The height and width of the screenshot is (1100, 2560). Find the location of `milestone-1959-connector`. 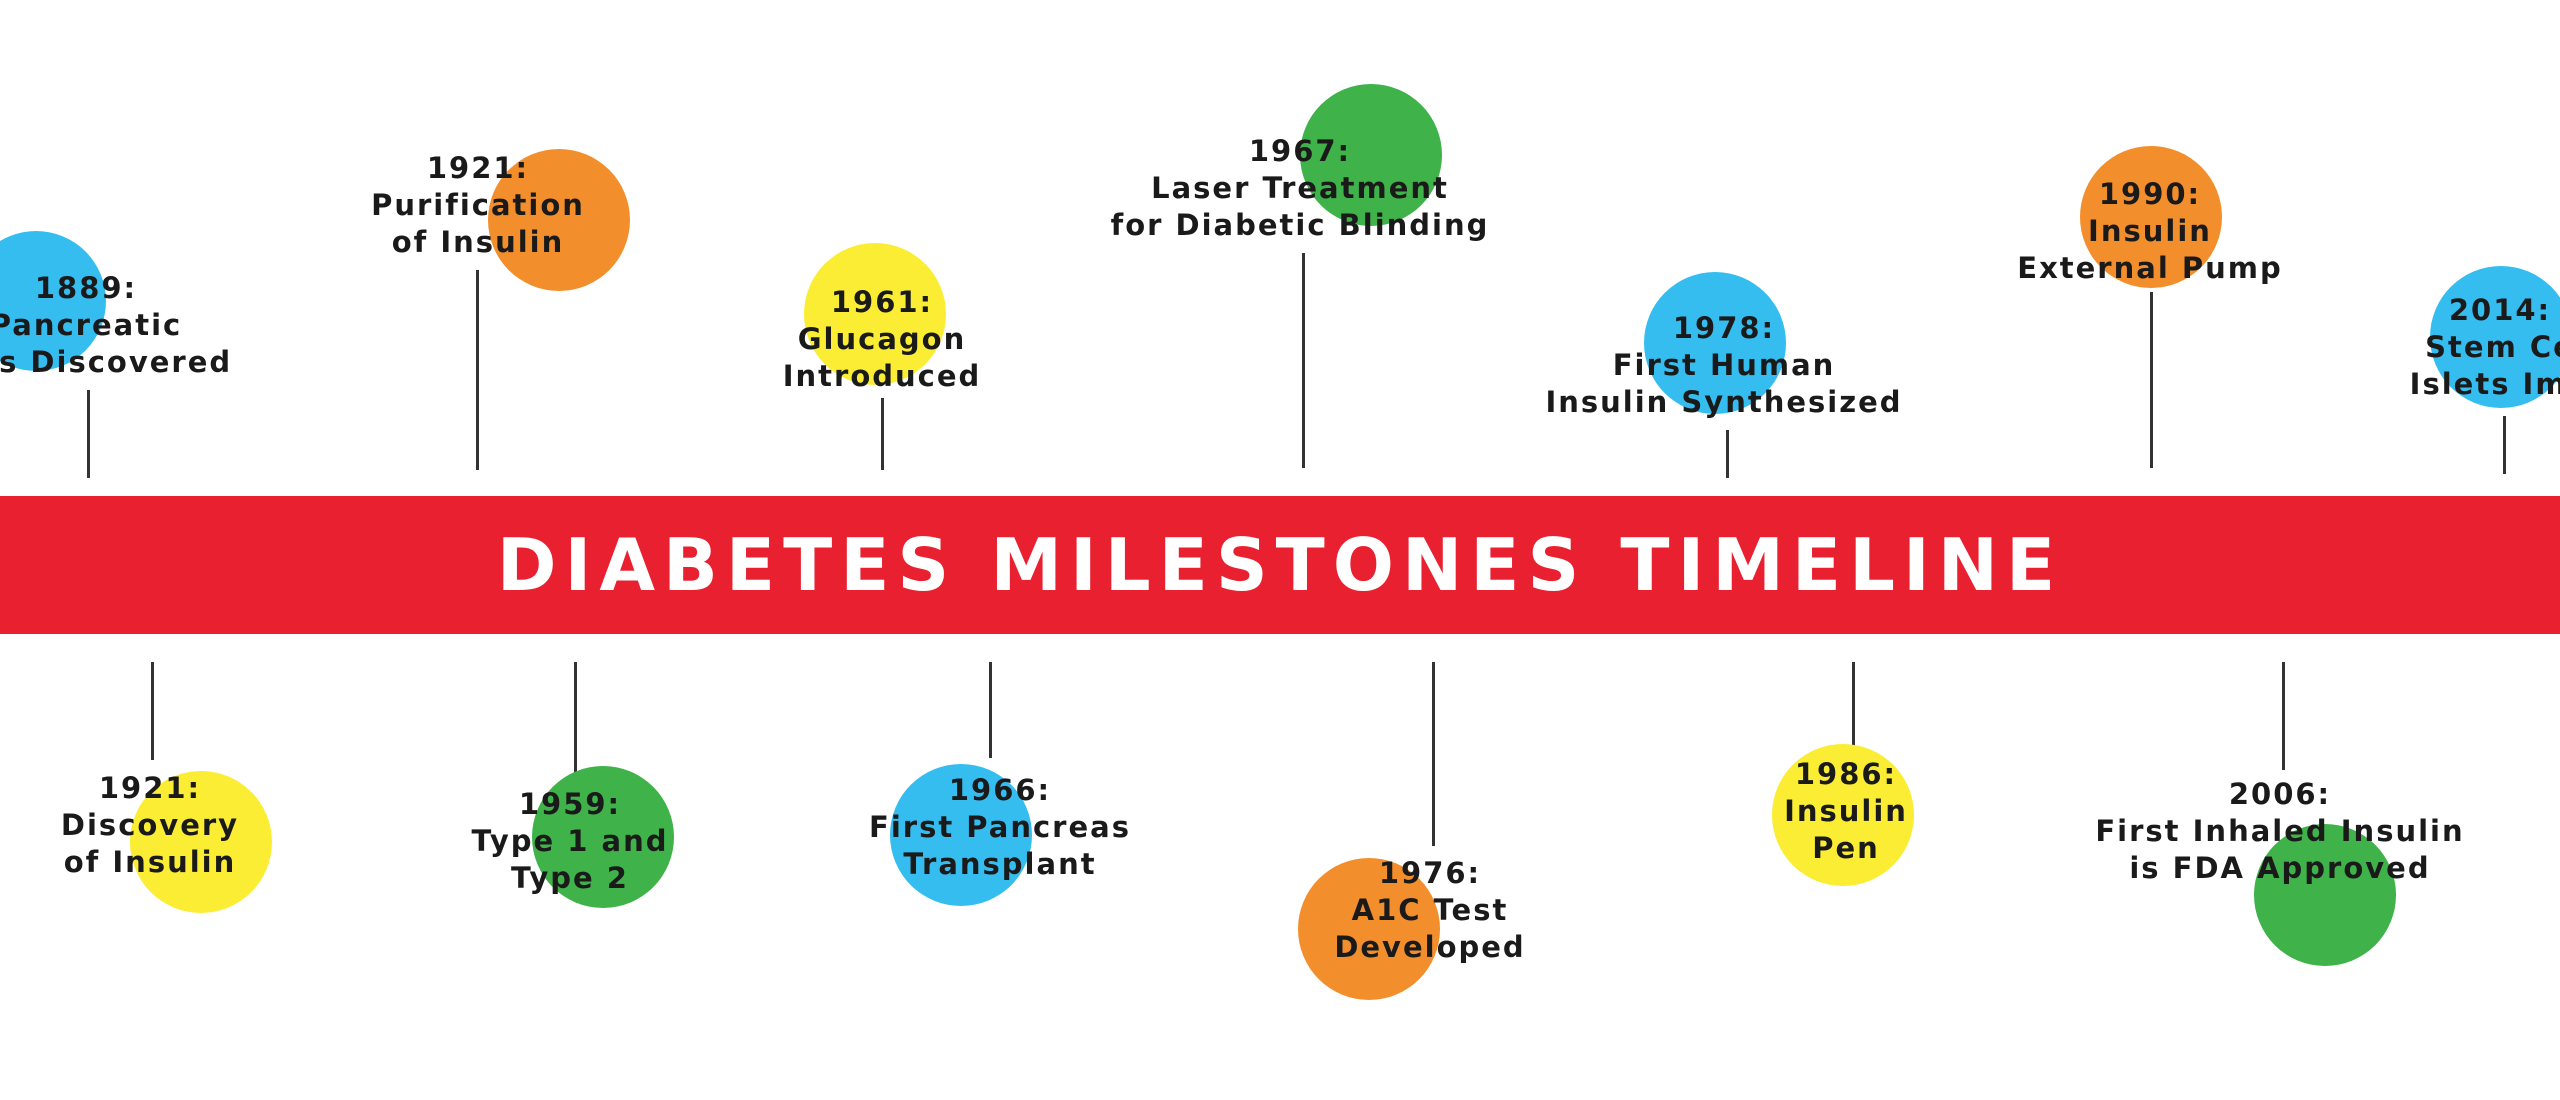

milestone-1959-connector is located at coordinates (575, 722).